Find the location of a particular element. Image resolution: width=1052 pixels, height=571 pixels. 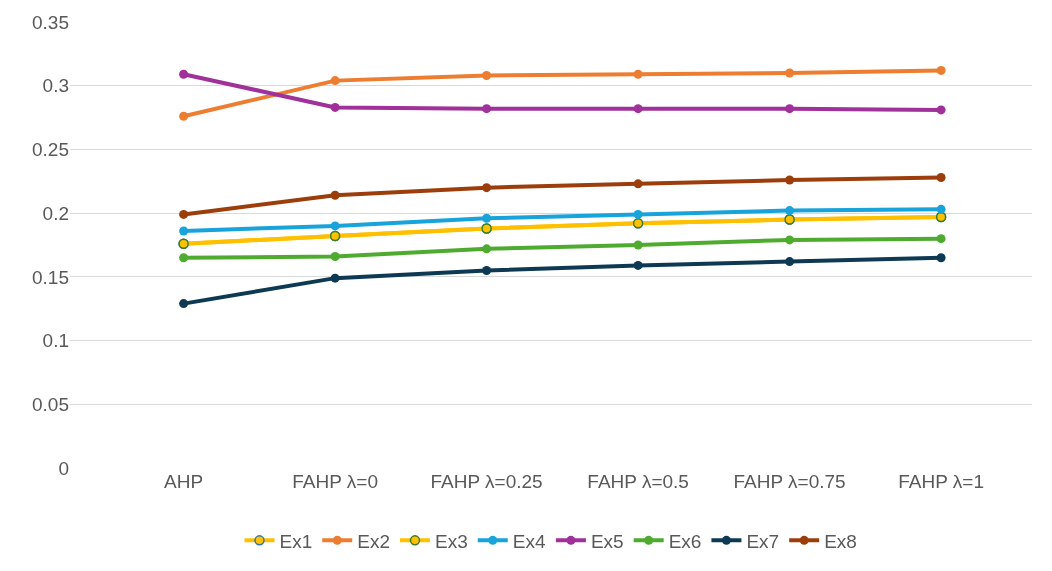

x-tick-label: FAHP λ=1 is located at coordinates (941, 481).